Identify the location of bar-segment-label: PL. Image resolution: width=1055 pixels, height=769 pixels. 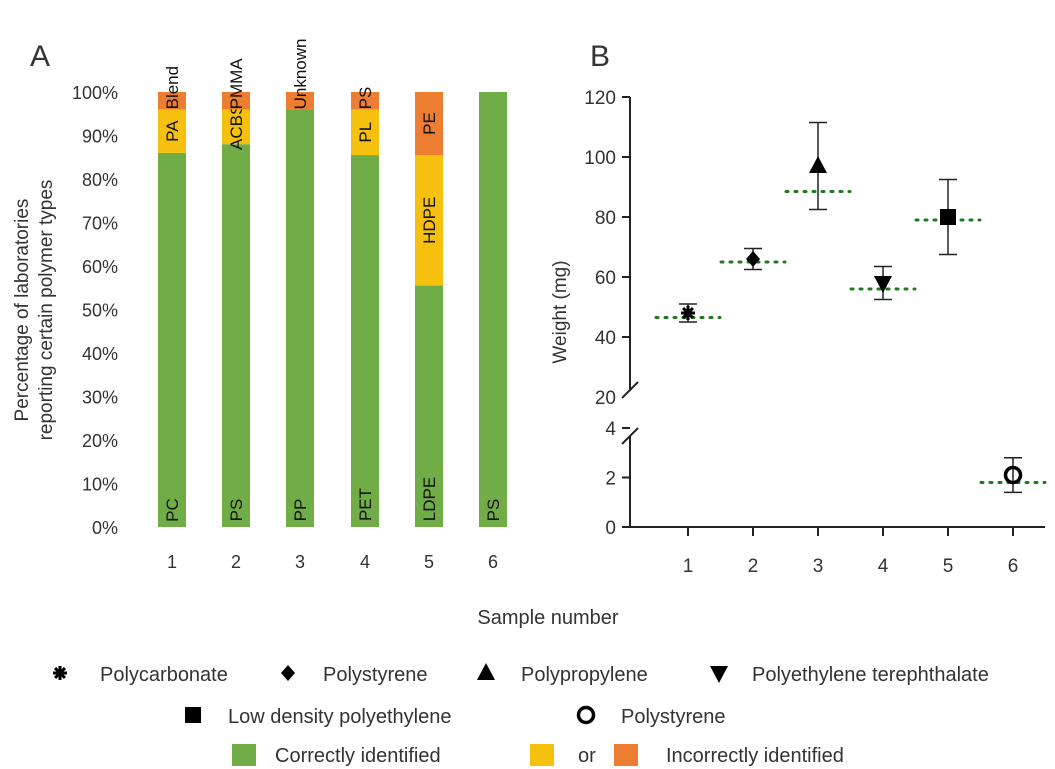
(365, 132).